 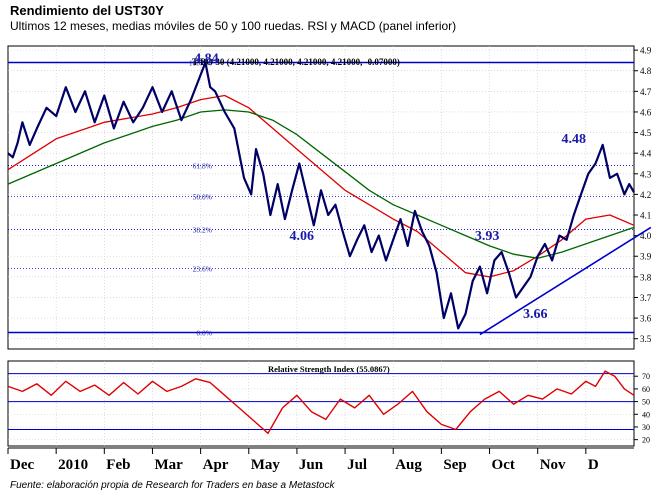 What do you see at coordinates (503, 465) in the screenshot?
I see `x-axis-tick-label: Oct` at bounding box center [503, 465].